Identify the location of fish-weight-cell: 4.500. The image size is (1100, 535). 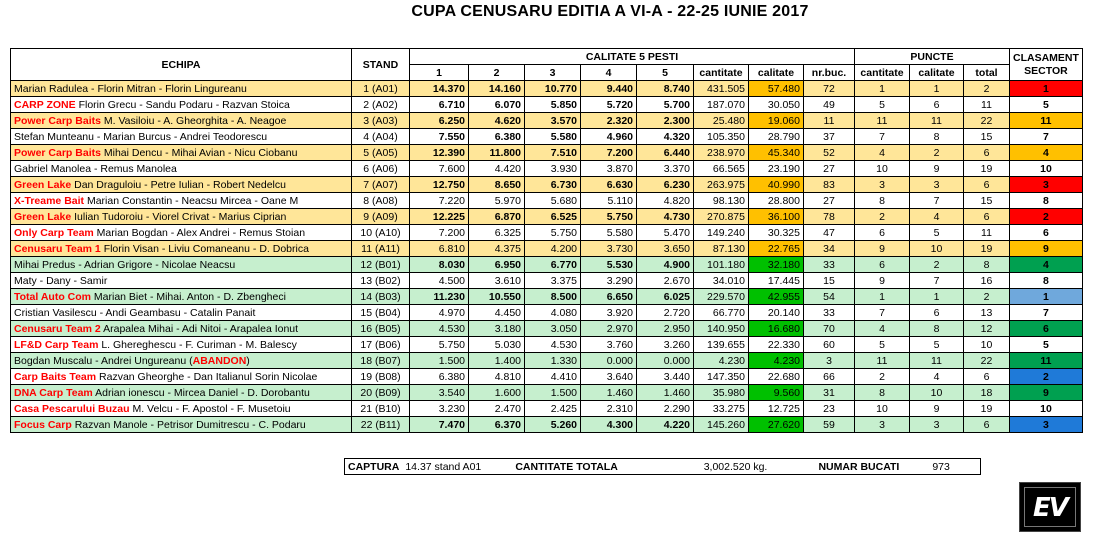
(439, 280).